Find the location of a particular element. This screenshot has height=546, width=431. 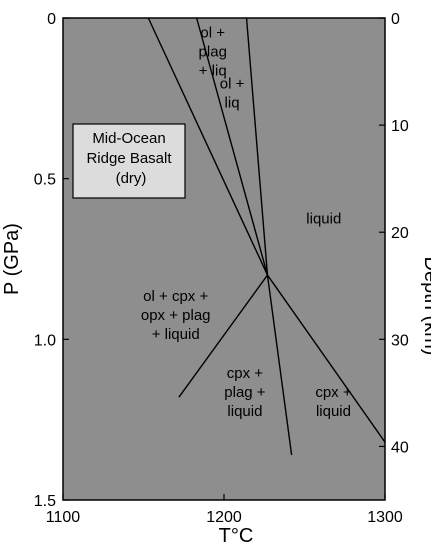

phase-field-label-line: ol + cpx + is located at coordinates (175, 296).